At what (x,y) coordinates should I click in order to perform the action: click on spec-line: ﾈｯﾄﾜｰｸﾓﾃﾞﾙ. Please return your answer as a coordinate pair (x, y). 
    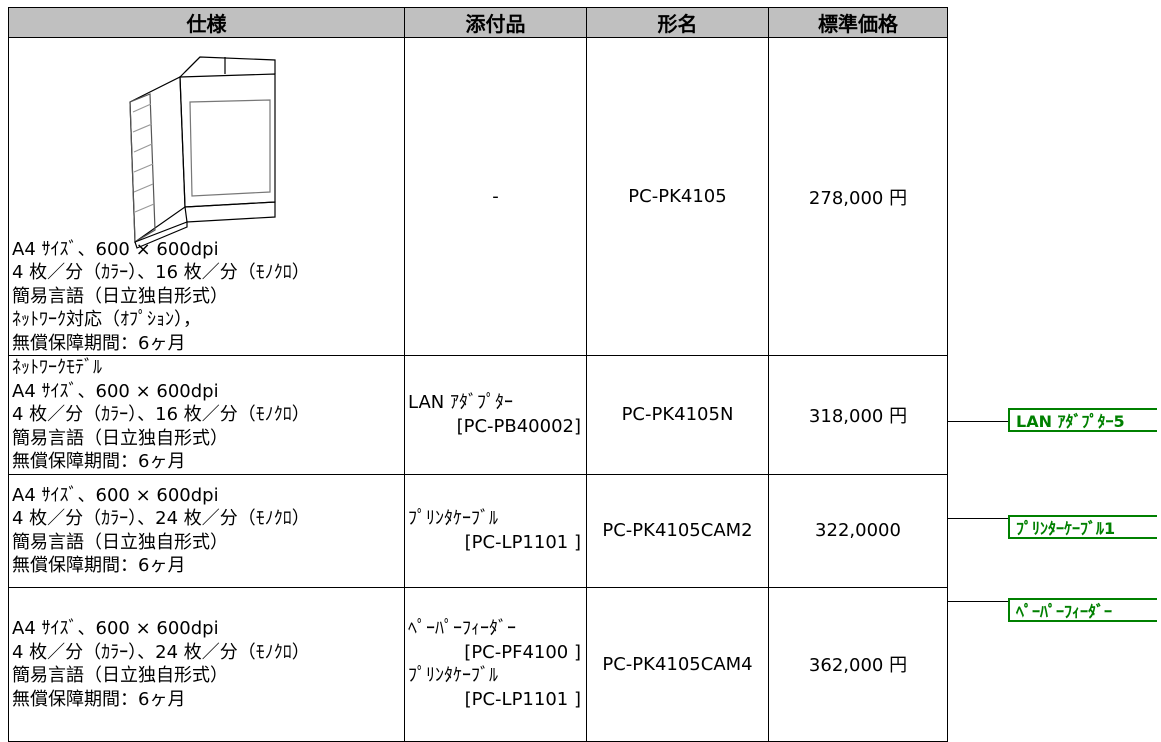
    Looking at the image, I should click on (57, 367).